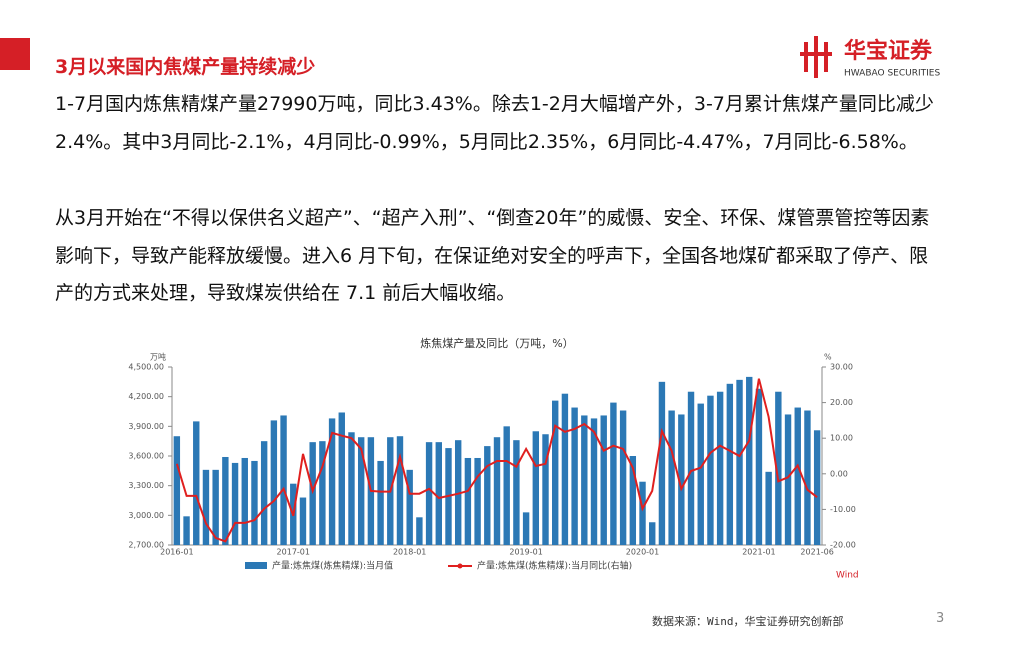  I want to click on x-tick-label: 2016-01, so click(176, 552).